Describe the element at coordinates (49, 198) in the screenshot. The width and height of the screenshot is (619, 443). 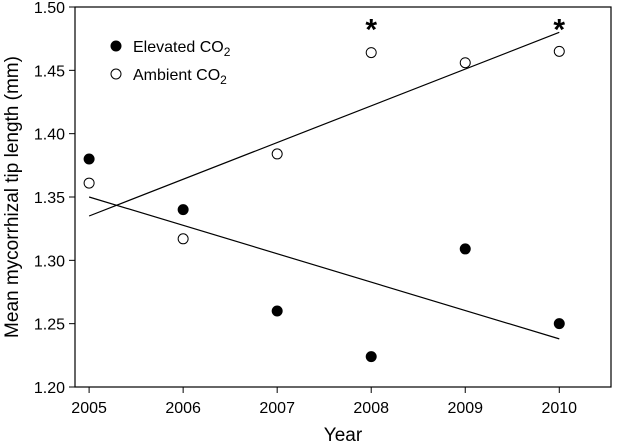
I see `y-tick-label: 1.35` at that location.